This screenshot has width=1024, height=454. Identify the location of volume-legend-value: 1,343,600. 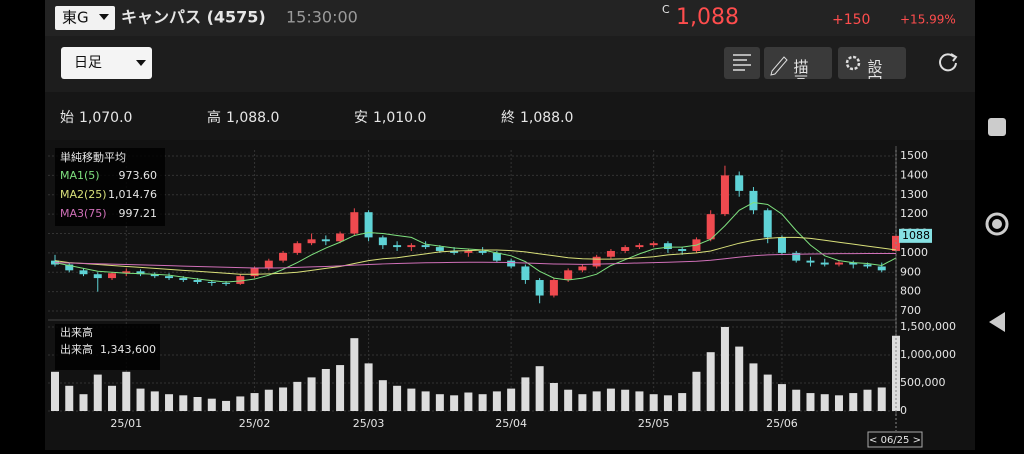
(128, 349).